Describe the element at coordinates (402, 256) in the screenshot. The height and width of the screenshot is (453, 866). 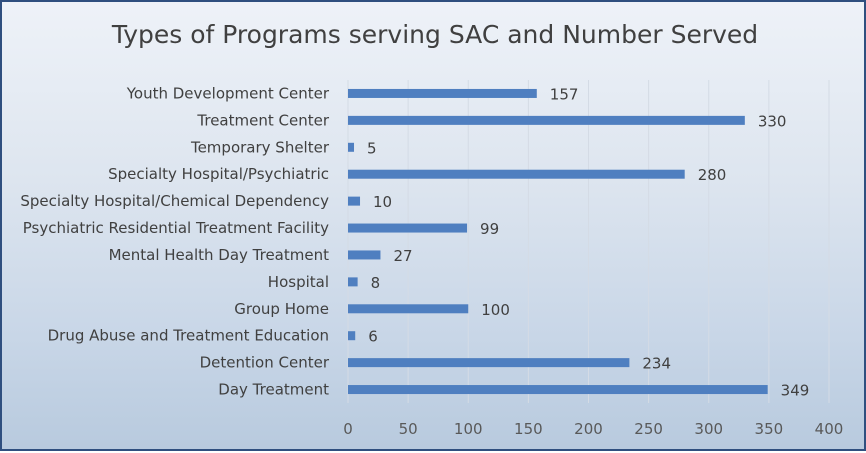
I see `data-label: 27` at that location.